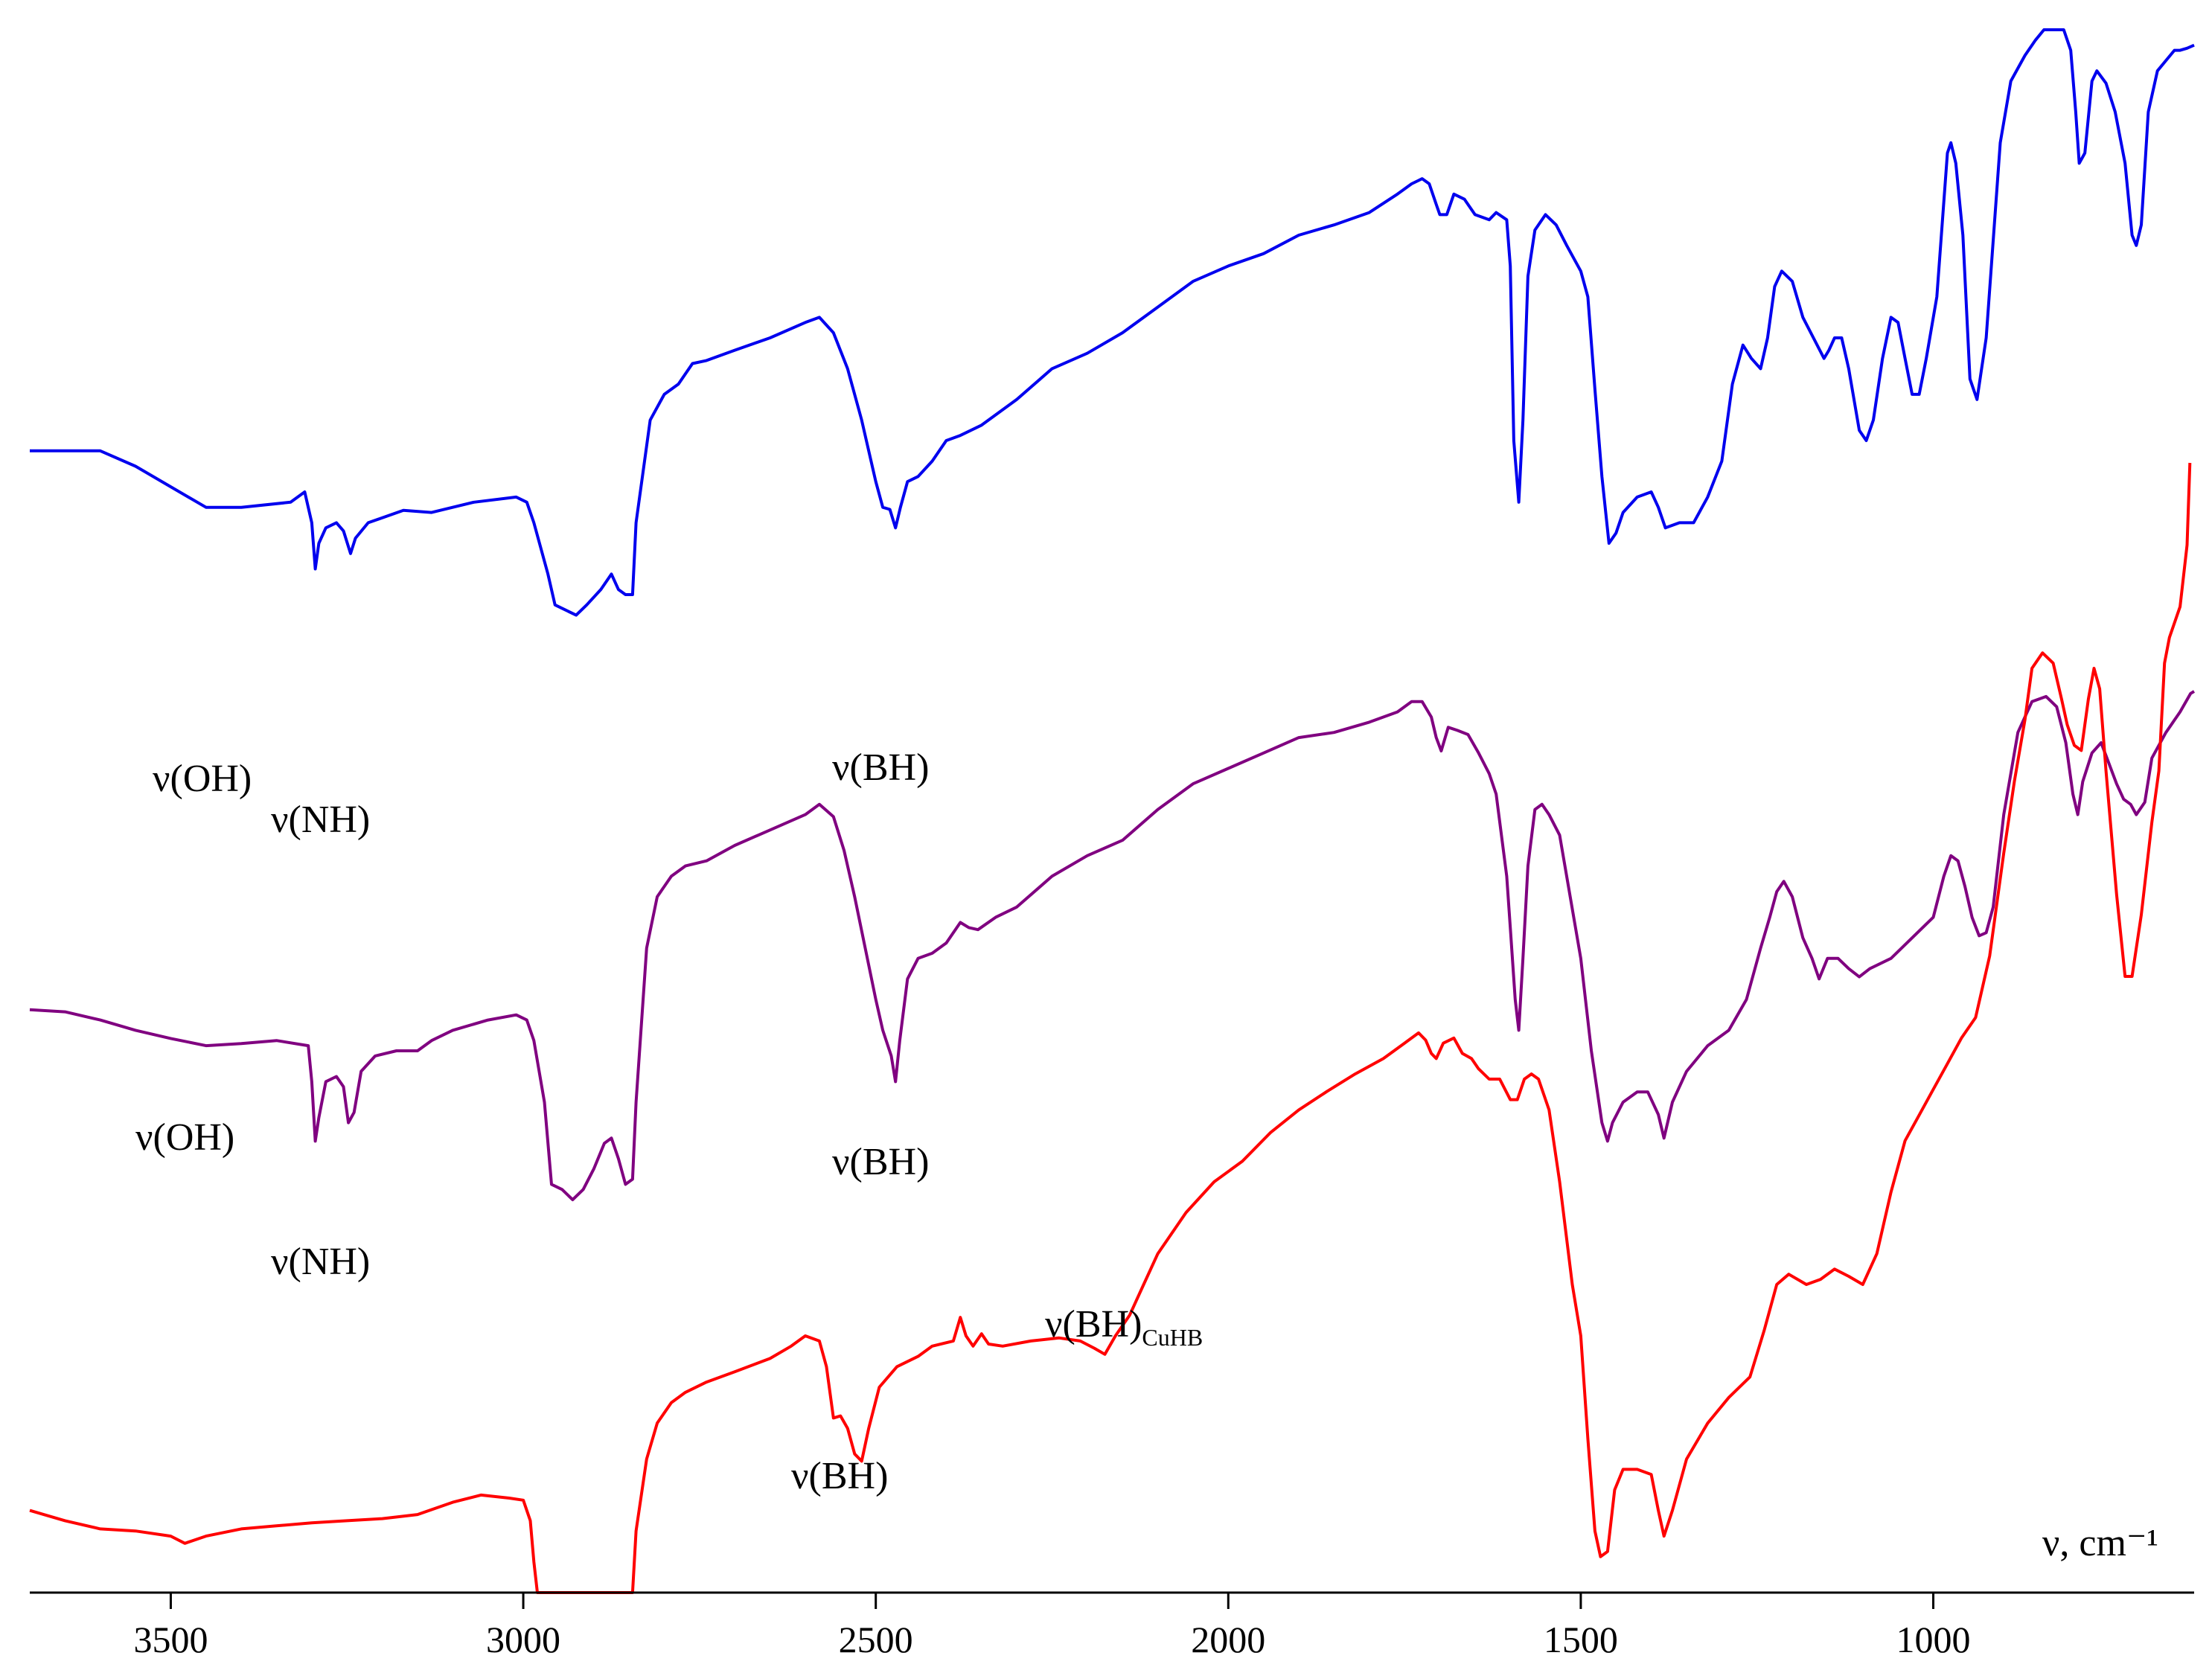 This screenshot has height=1670, width=2212. Describe the element at coordinates (1934, 1639) in the screenshot. I see `x-tick-label: 1000` at that location.